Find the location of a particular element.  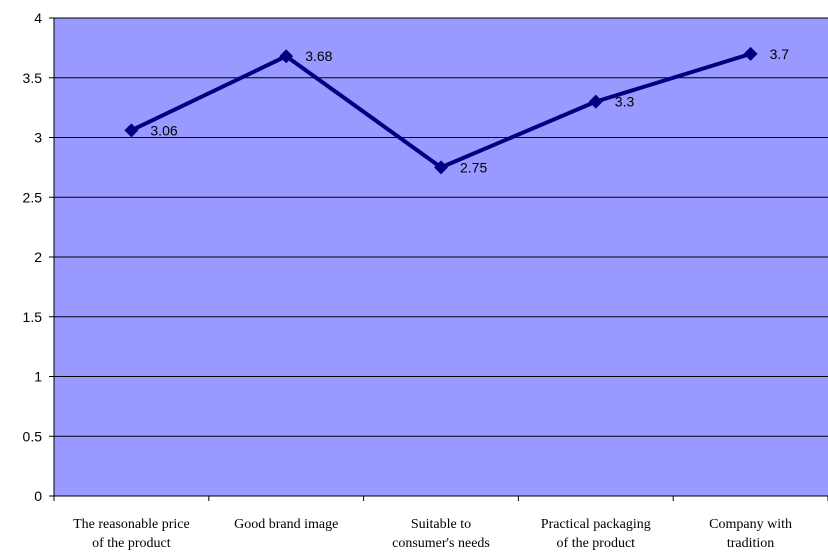

y-tick-label: 1.5 is located at coordinates (33, 317).